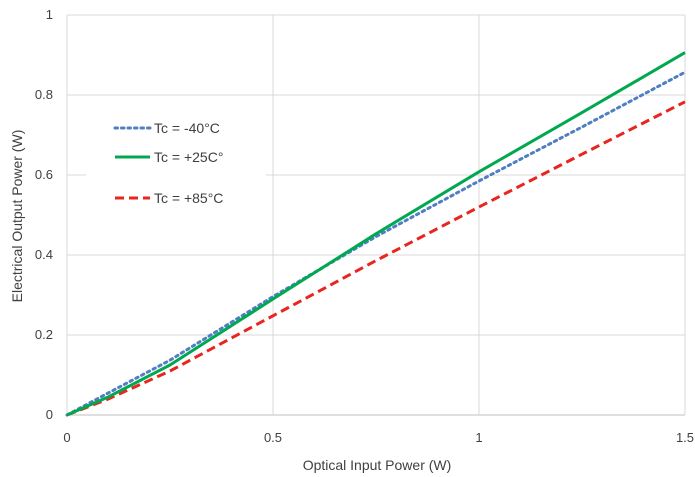  What do you see at coordinates (44, 174) in the screenshot?
I see `y-tick-label: 0.6` at bounding box center [44, 174].